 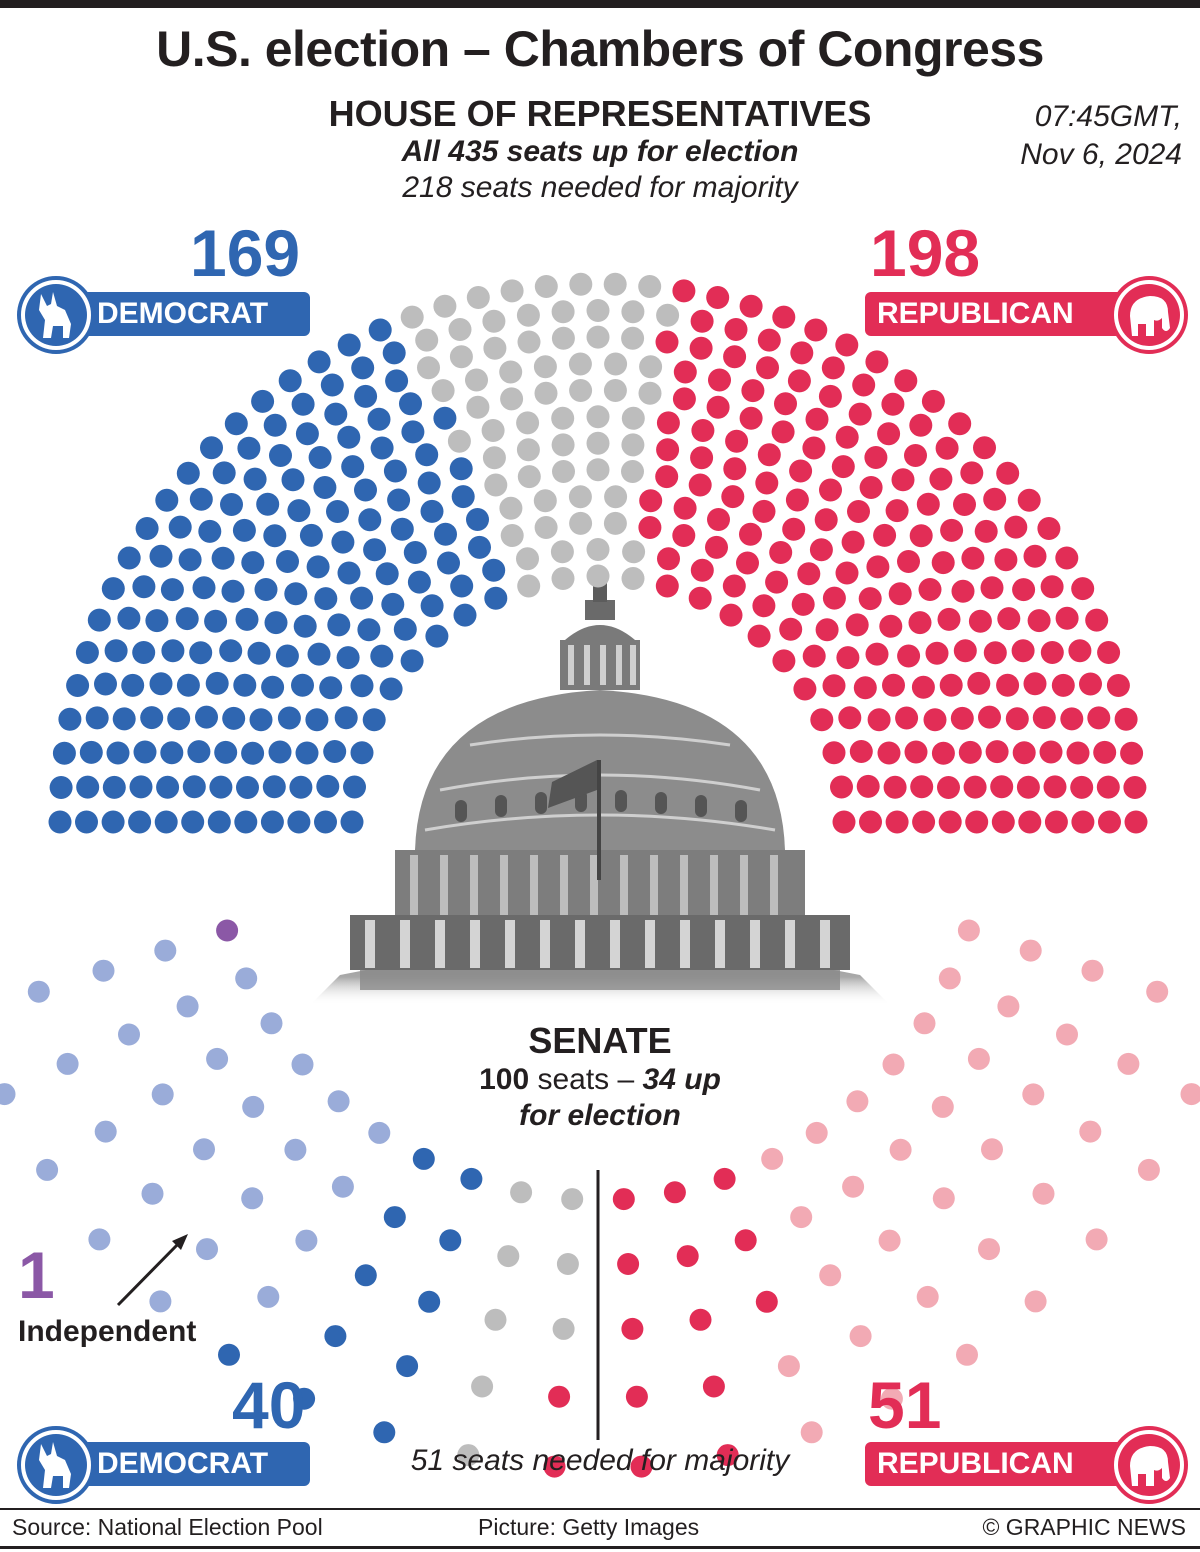 What do you see at coordinates (335, 1336) in the screenshot?
I see `senate-seat-democrat-won` at bounding box center [335, 1336].